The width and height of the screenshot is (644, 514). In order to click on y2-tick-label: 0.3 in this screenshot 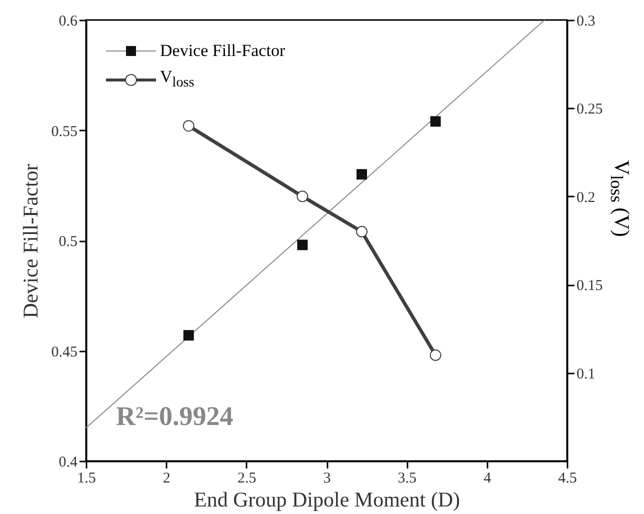, I will do `click(586, 22)`.